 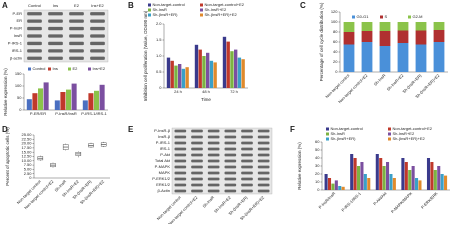 What do you see at coordinates (160, 9) in the screenshot?
I see `legend-label: Sh-InsR` at bounding box center [160, 9].